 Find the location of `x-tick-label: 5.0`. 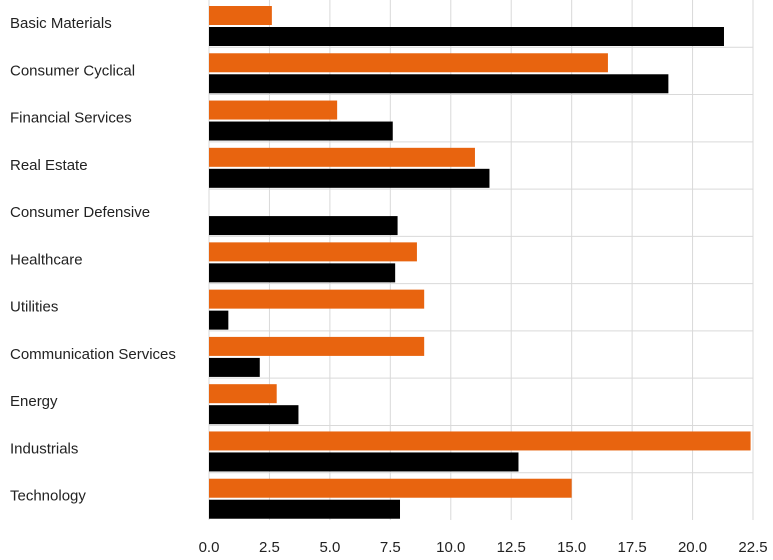

x-tick-label: 5.0 is located at coordinates (329, 547).